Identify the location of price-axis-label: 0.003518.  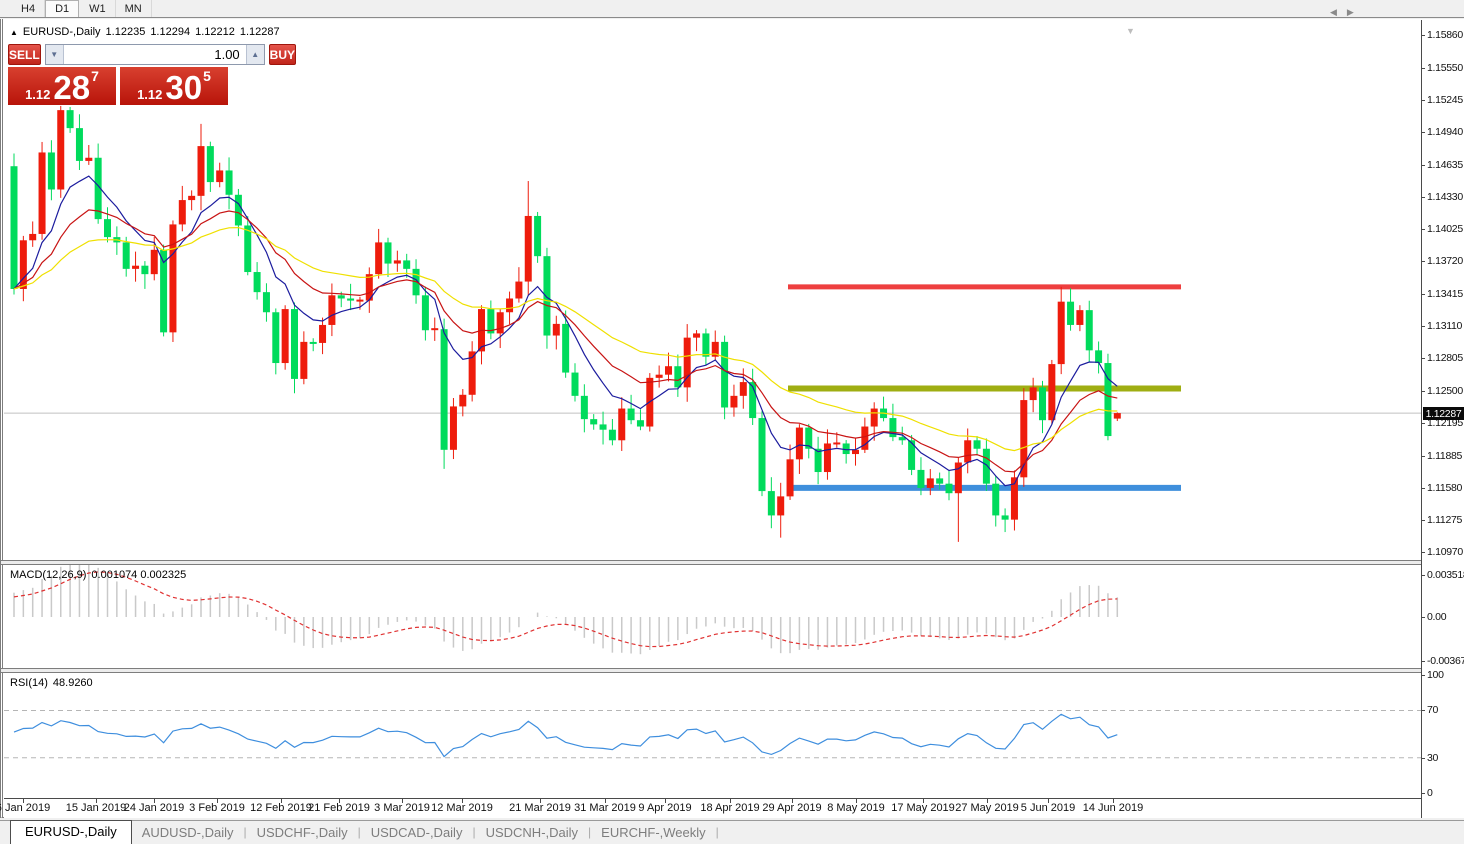
(1445, 574).